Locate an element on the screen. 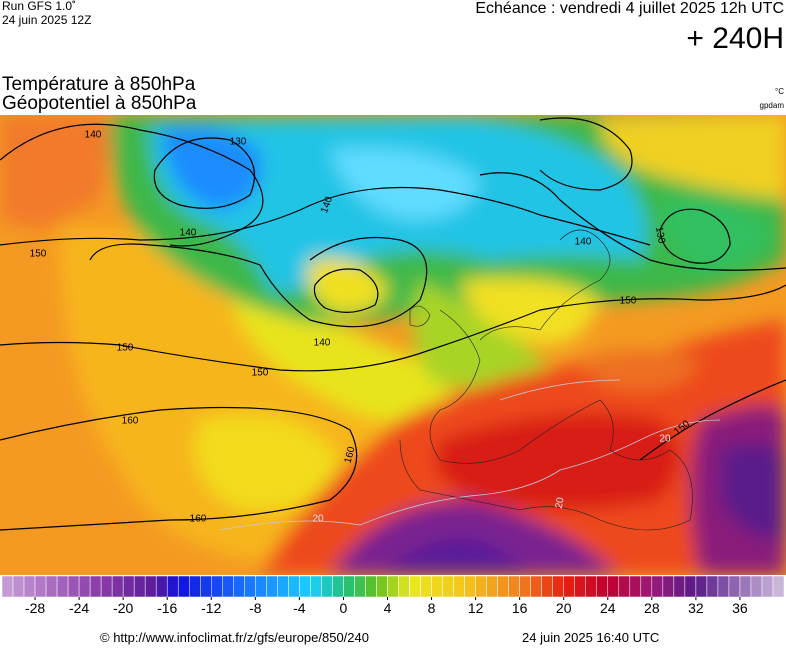 The image size is (786, 648). unit-geo: gpdam is located at coordinates (772, 105).